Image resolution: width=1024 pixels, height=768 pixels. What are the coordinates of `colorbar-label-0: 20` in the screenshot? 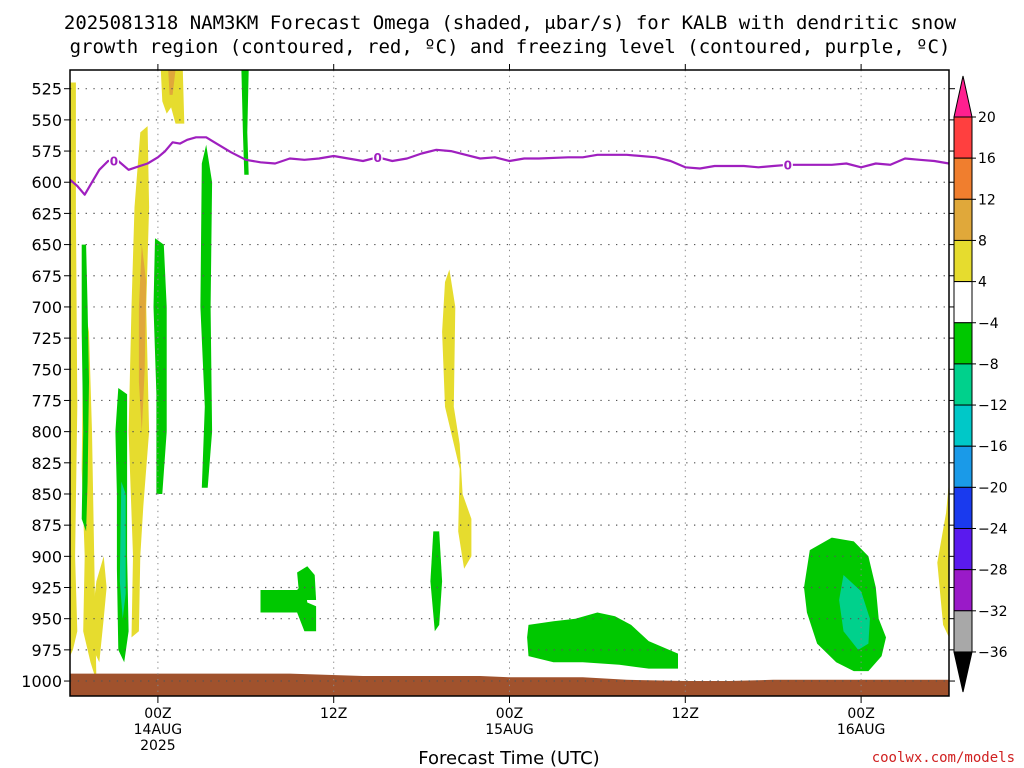 It's located at (987, 118).